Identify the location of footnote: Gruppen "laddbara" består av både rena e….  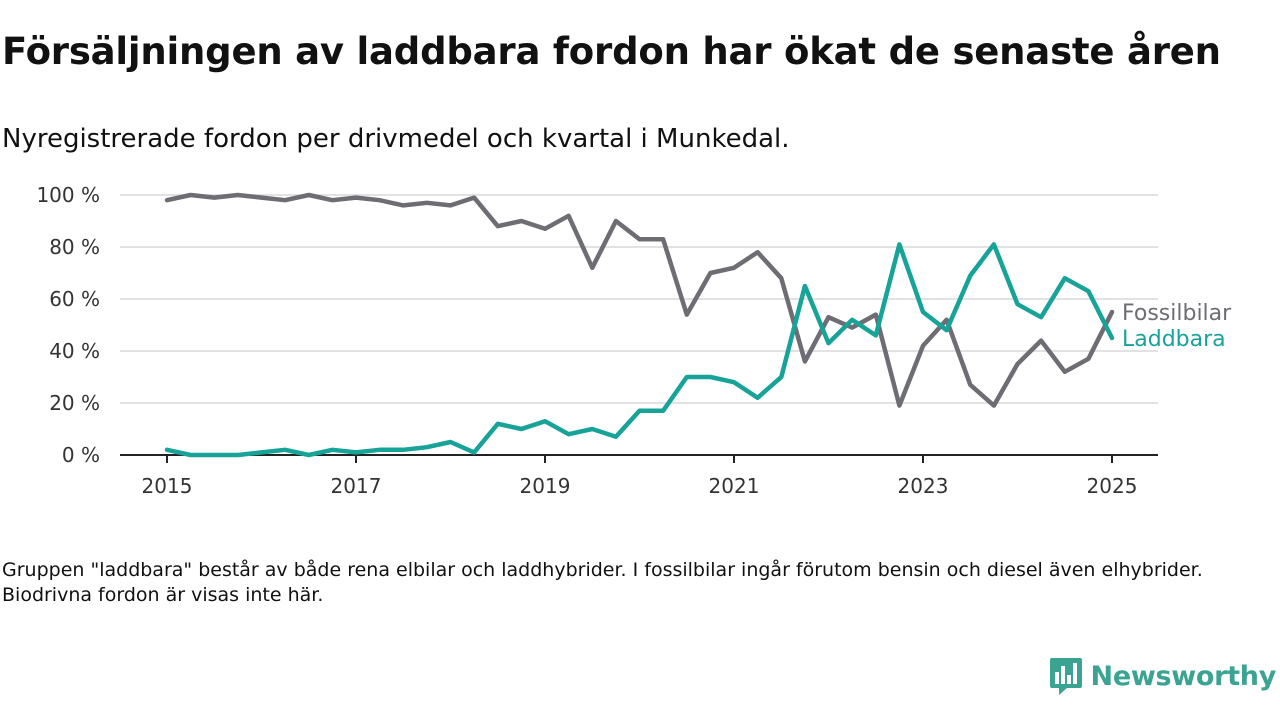
(602, 582).